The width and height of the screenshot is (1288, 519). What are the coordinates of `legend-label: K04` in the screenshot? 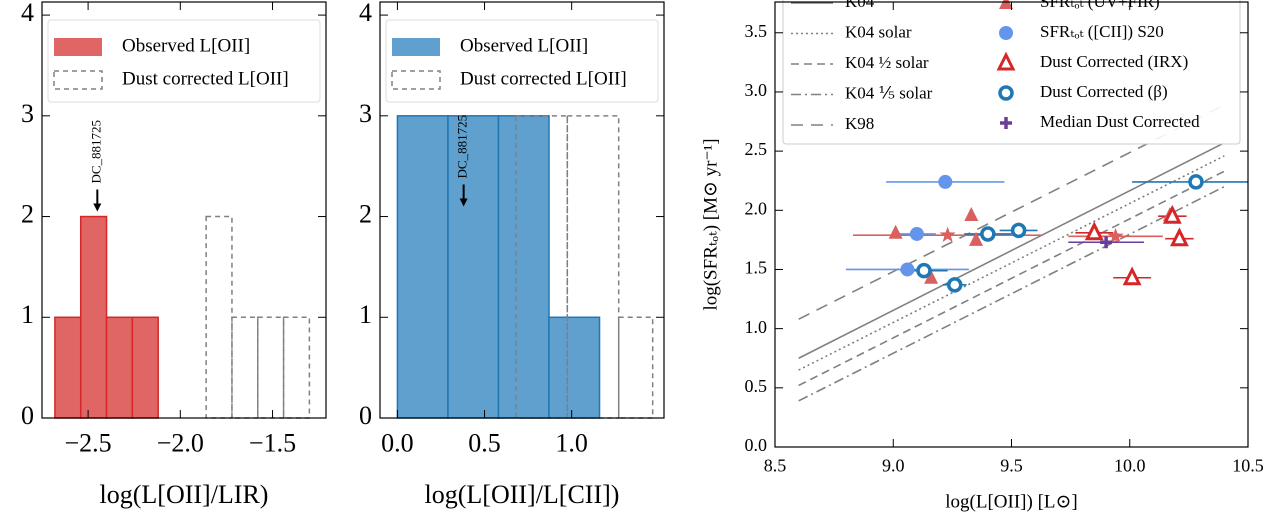 It's located at (860, 5).